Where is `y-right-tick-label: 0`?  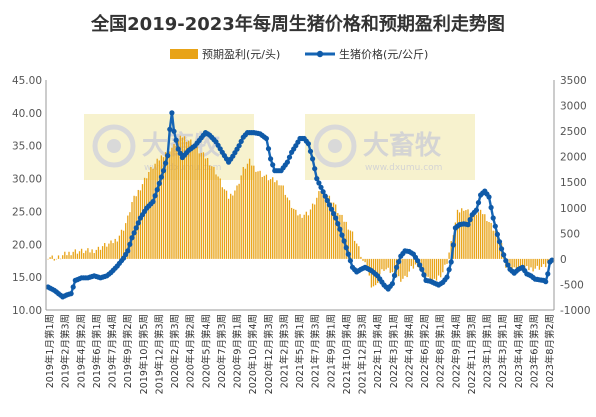 y-right-tick-label: 0 is located at coordinates (563, 260).